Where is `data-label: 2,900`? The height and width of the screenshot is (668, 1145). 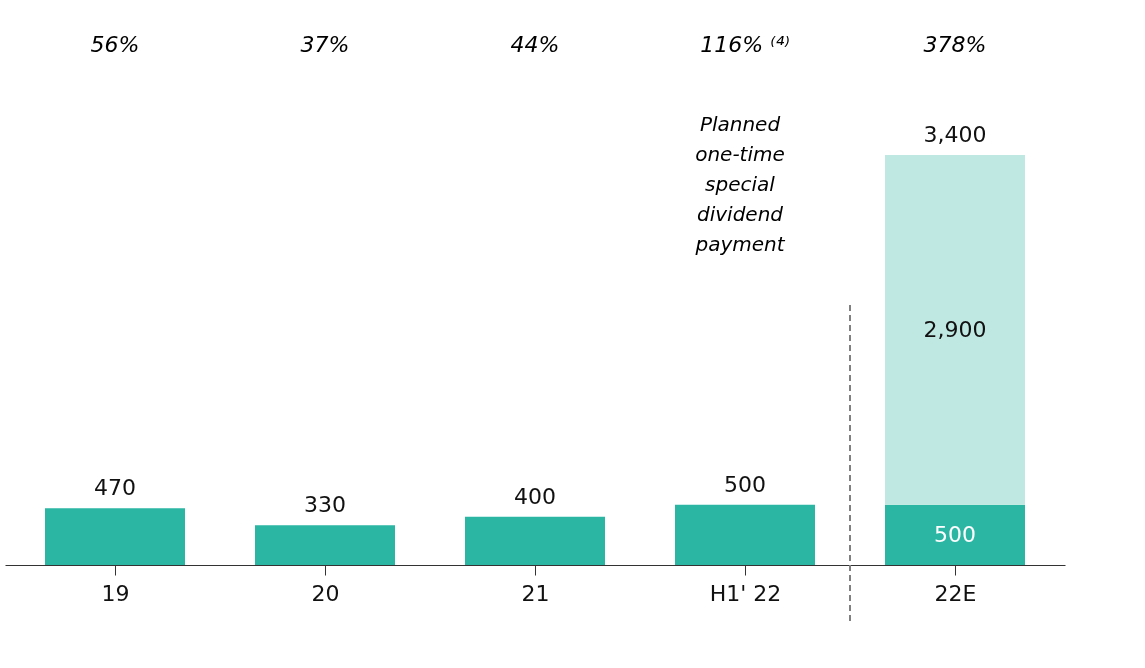 data-label: 2,900 is located at coordinates (955, 329).